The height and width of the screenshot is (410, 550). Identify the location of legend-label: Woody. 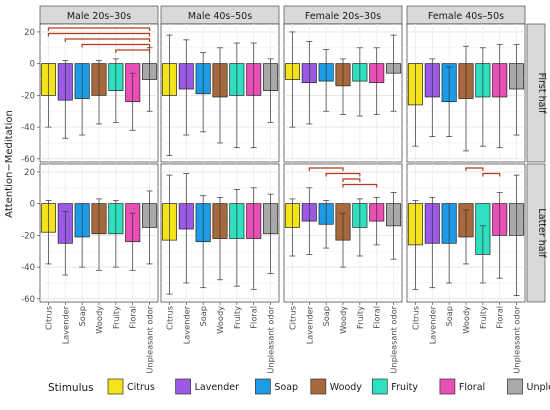
(346, 387).